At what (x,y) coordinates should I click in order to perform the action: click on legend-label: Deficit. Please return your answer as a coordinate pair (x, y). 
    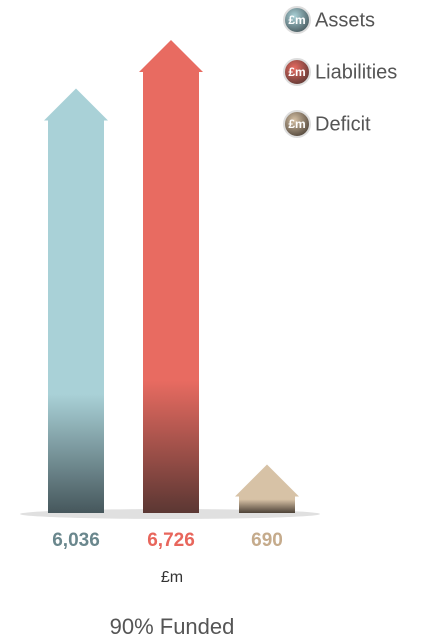
    Looking at the image, I should click on (343, 124).